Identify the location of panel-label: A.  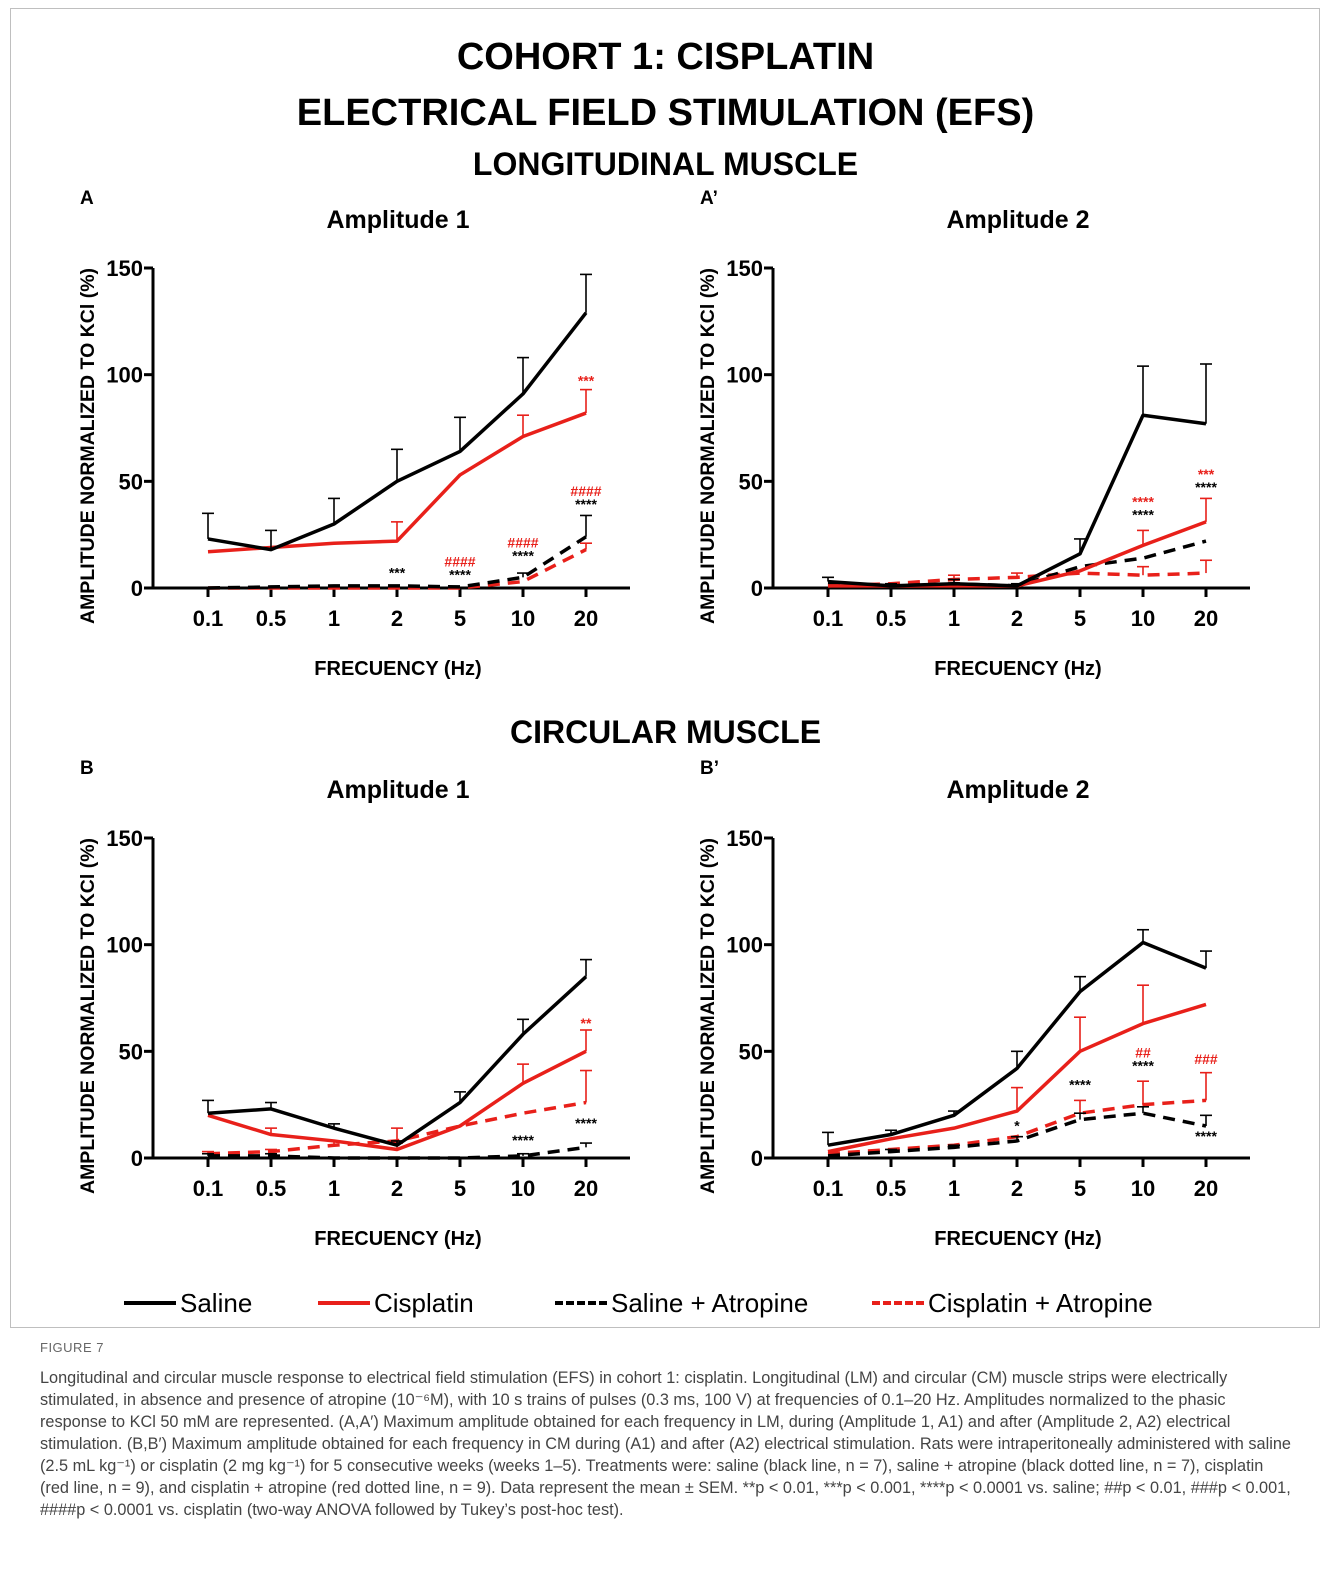
(87, 198).